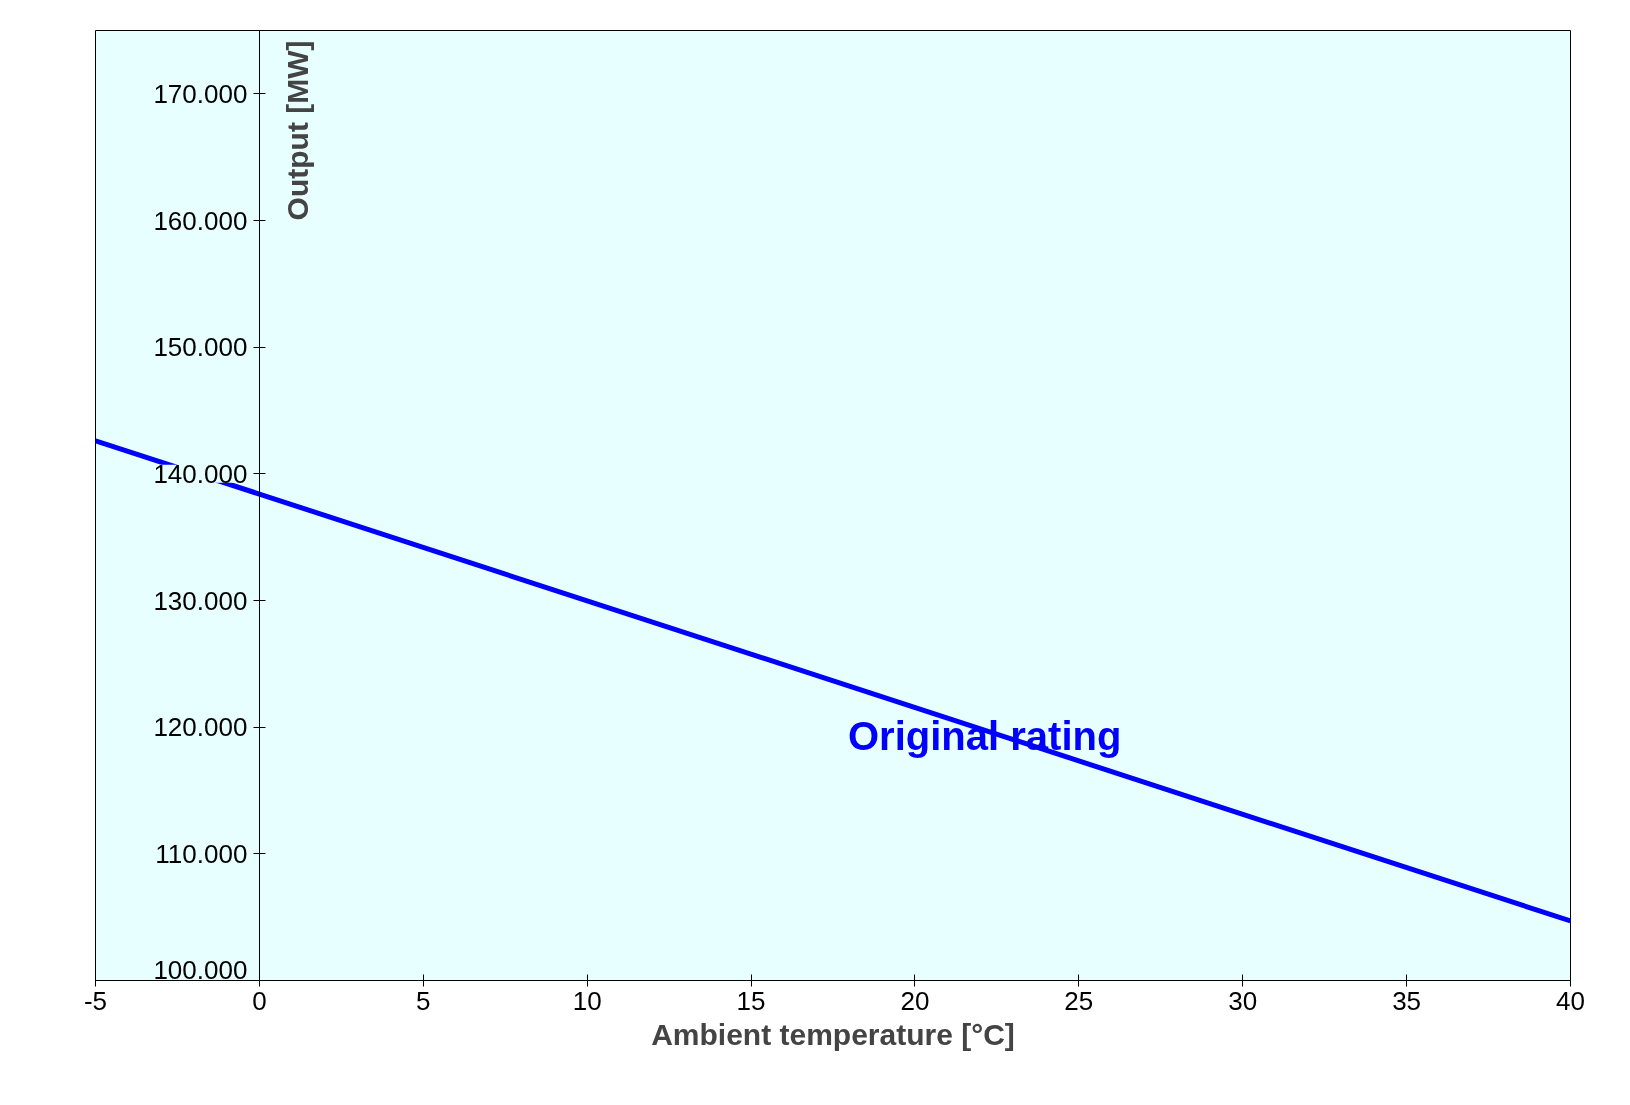 The width and height of the screenshot is (1630, 1105). What do you see at coordinates (1243, 1000) in the screenshot?
I see `x-tick-label: 30` at bounding box center [1243, 1000].